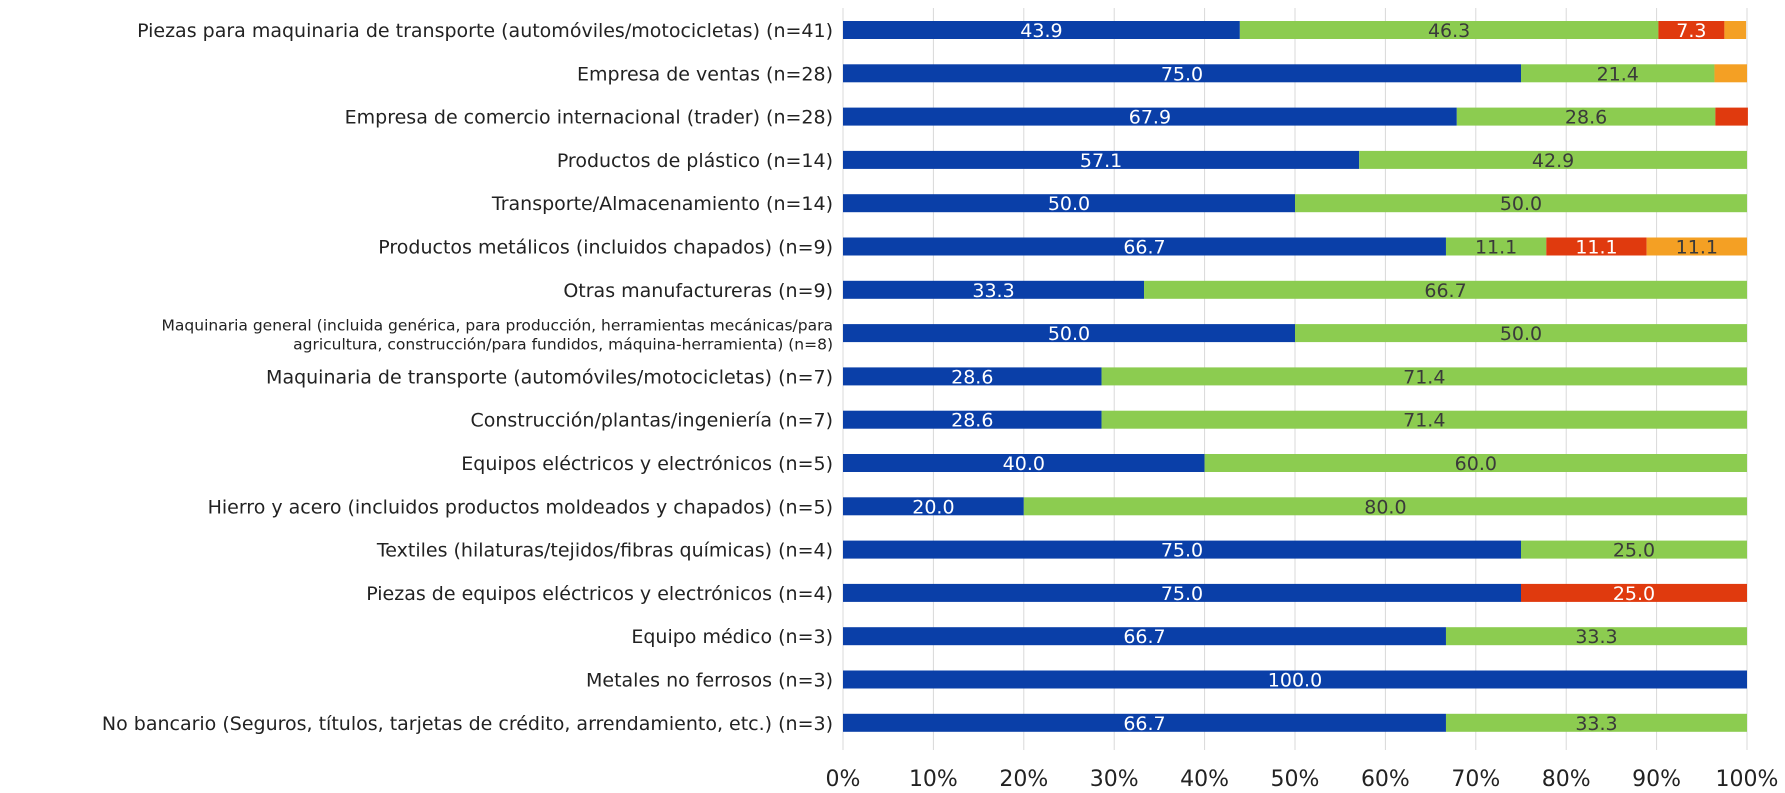  Describe the element at coordinates (1385, 779) in the screenshot. I see `x-tick-label: 60%` at that location.